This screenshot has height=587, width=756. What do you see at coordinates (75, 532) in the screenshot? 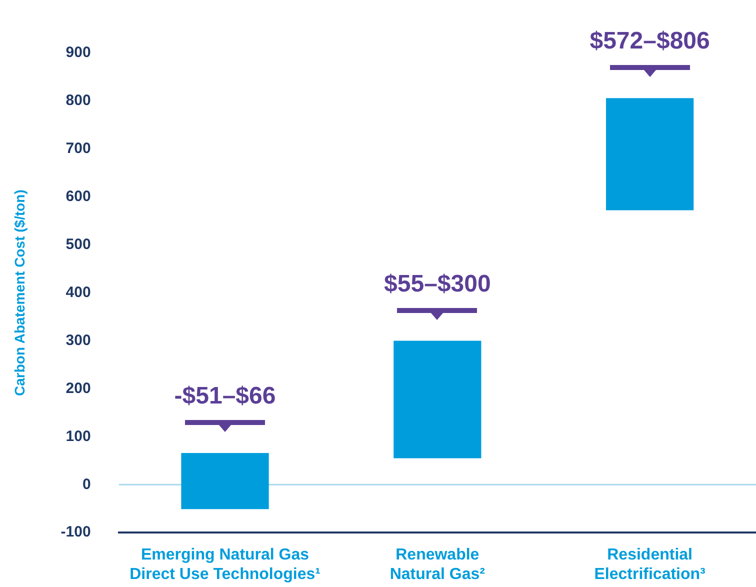
I see `y-tick-label: -100` at bounding box center [75, 532].